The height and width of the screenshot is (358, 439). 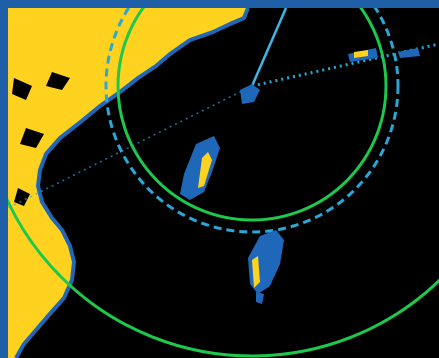 I want to click on target-echo-1-core, so click(x=205, y=170).